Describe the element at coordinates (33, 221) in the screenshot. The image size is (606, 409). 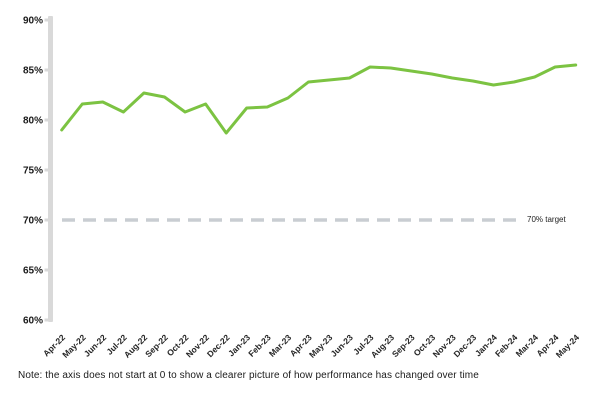
I see `y-axis-tick-label: 70%` at that location.